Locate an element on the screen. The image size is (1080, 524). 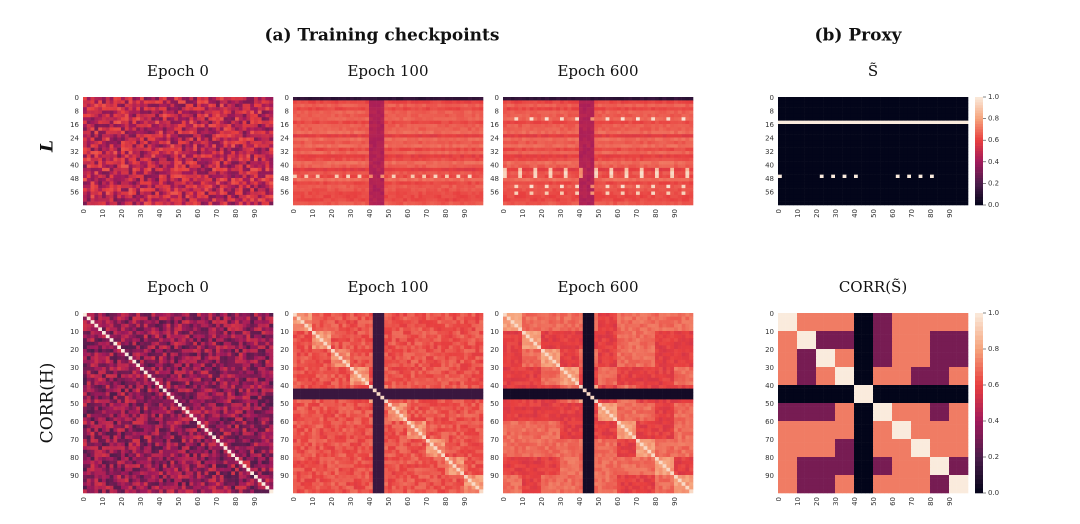
heatmap is located at coordinates (598, 151).